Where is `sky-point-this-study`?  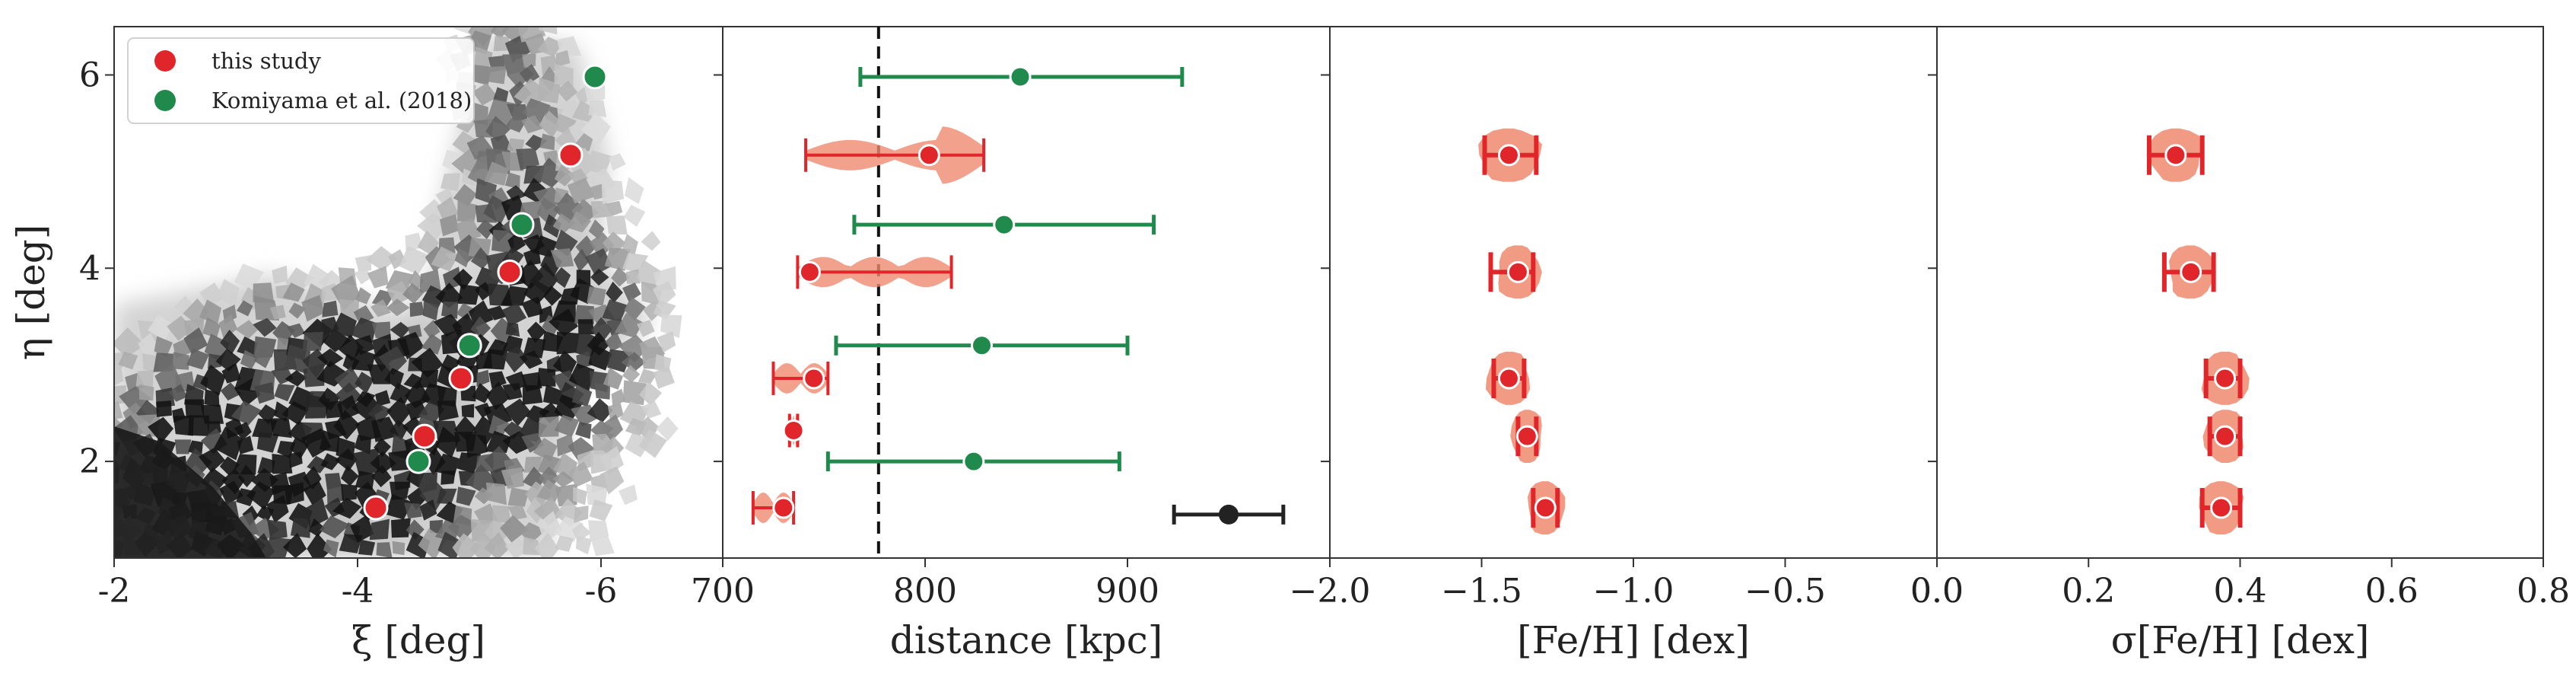 sky-point-this-study is located at coordinates (510, 272).